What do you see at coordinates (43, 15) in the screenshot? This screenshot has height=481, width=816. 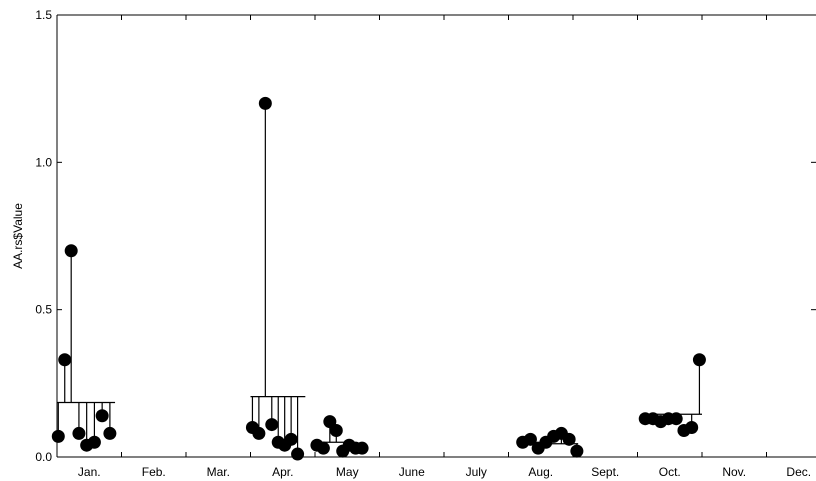 I see `y-tick-label: 1.5` at bounding box center [43, 15].